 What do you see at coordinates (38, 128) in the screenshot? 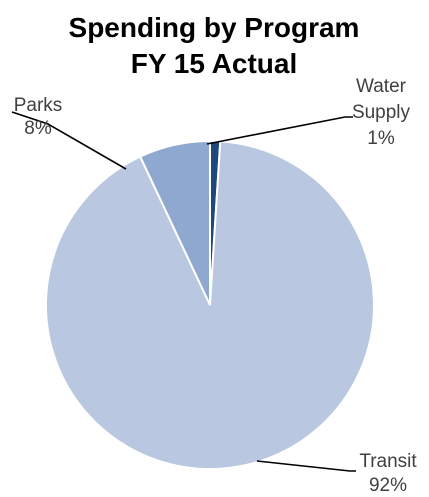
I see `slice-pct-parks: 8%` at bounding box center [38, 128].